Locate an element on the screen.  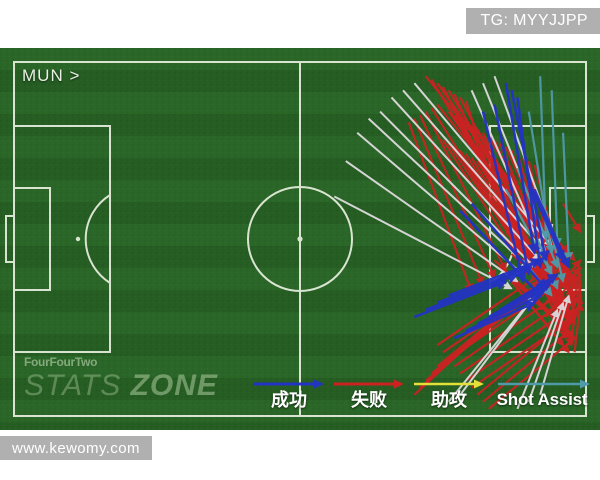
legend-item-unsuccessful: 失败 is located at coordinates (369, 393).